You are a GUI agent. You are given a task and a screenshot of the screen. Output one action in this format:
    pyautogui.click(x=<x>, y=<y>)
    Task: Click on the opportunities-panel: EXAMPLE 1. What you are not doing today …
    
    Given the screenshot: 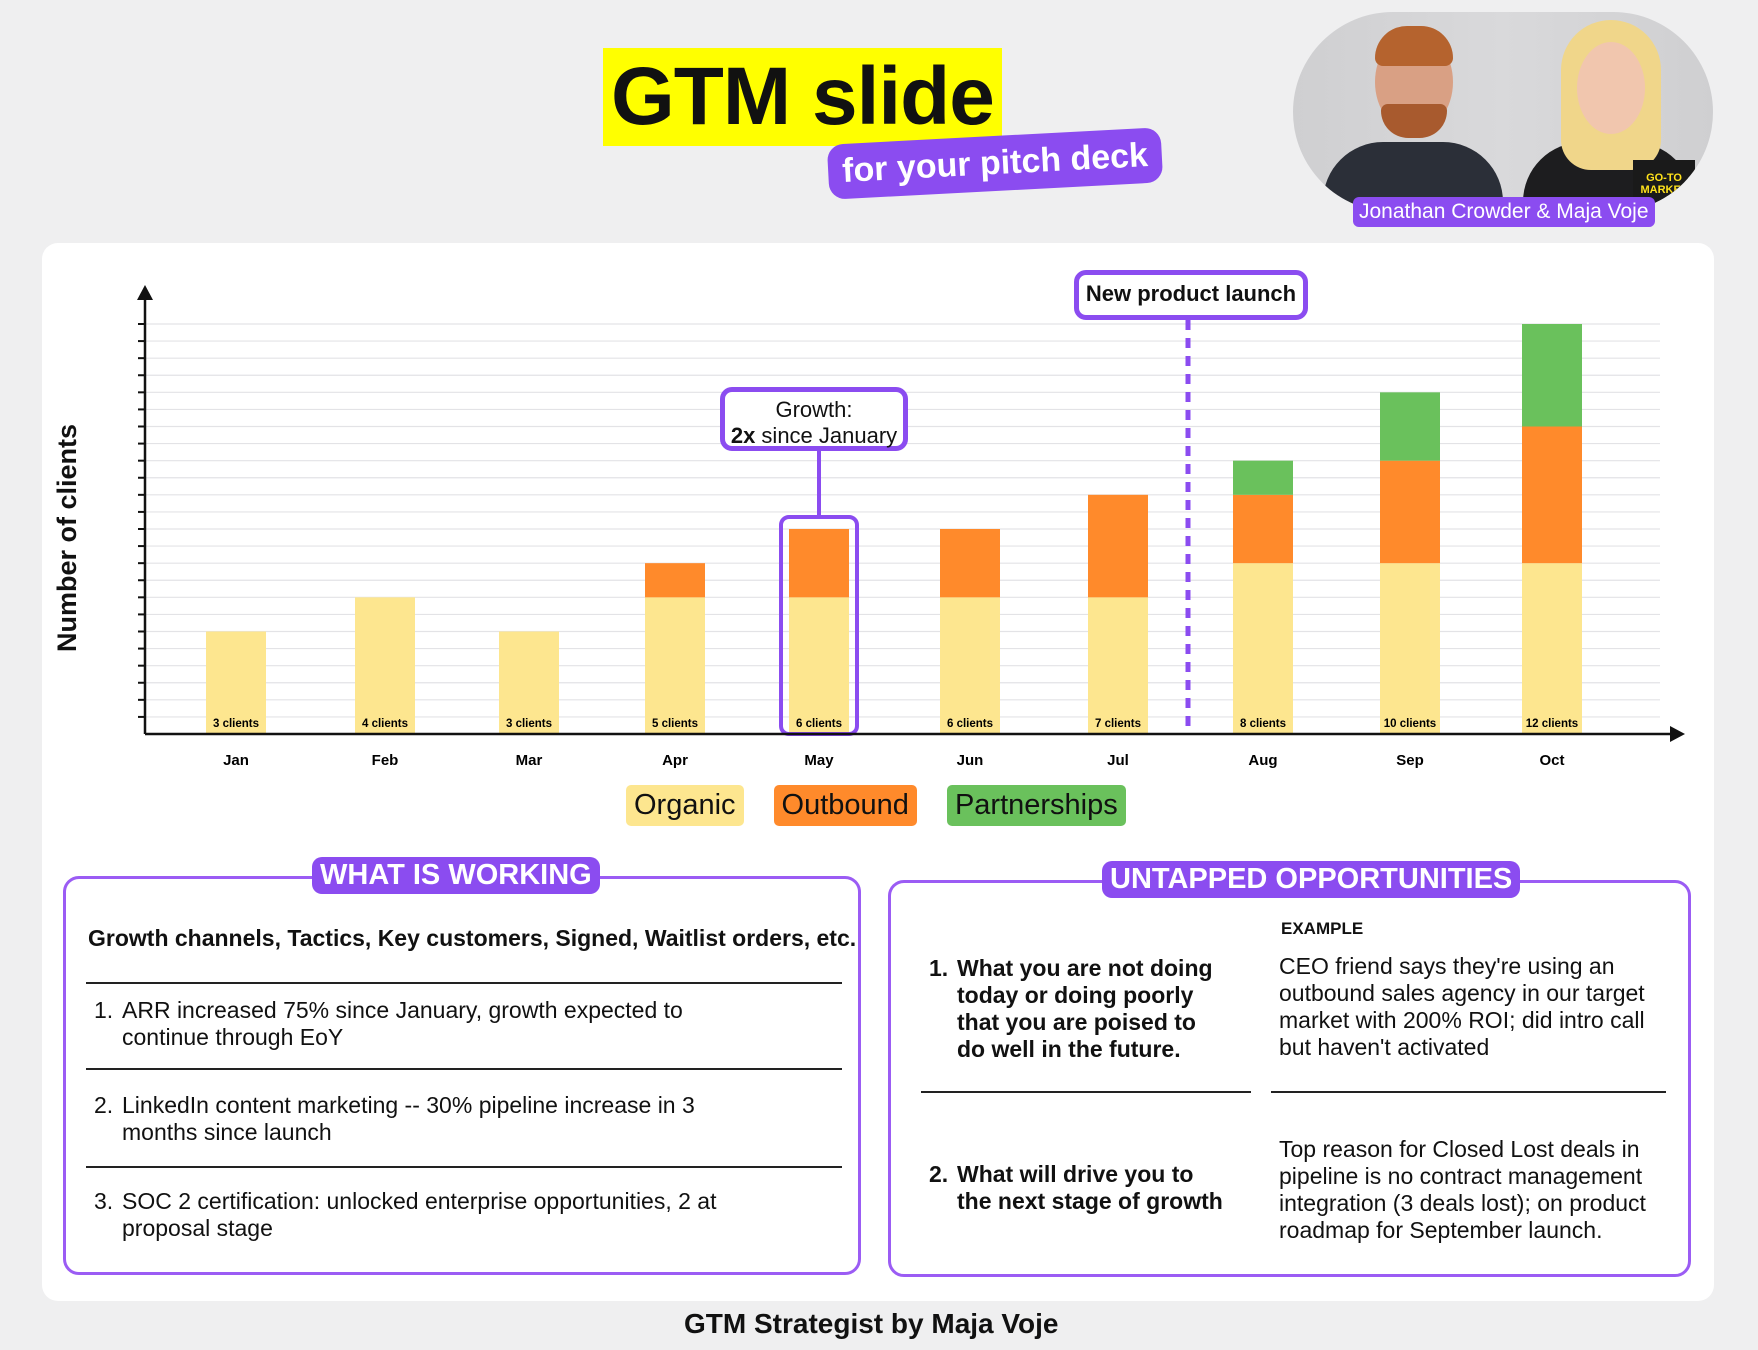 What is the action you would take?
    pyautogui.click(x=1289, y=1078)
    